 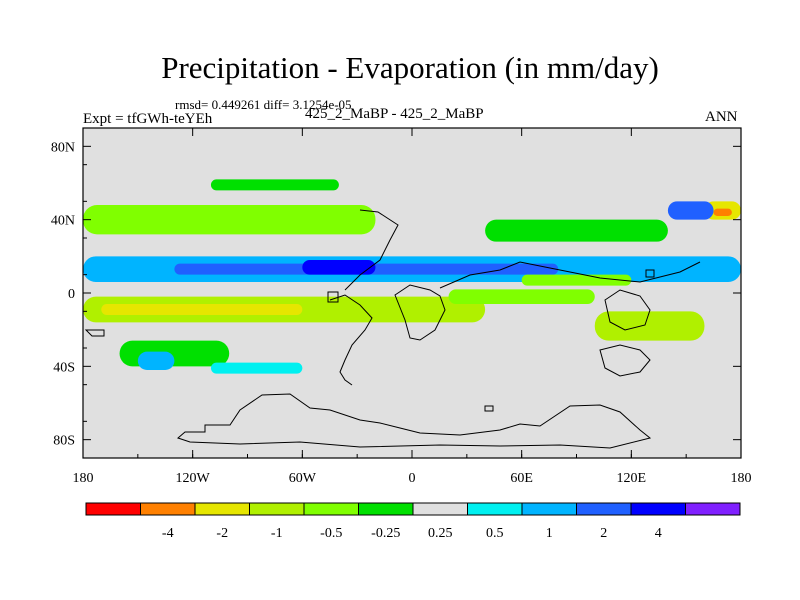 What do you see at coordinates (64, 367) in the screenshot?
I see `y-tick-label: 40S` at bounding box center [64, 367].